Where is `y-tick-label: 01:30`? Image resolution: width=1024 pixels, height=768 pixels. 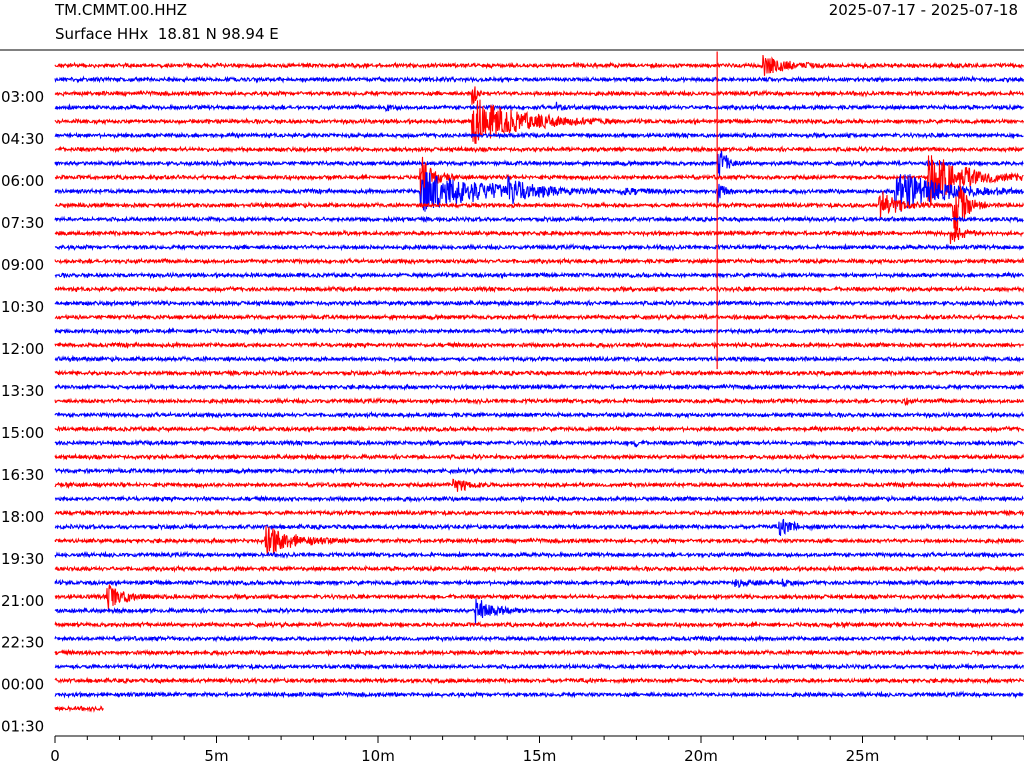
y-tick-label: 01:30 is located at coordinates (22, 727).